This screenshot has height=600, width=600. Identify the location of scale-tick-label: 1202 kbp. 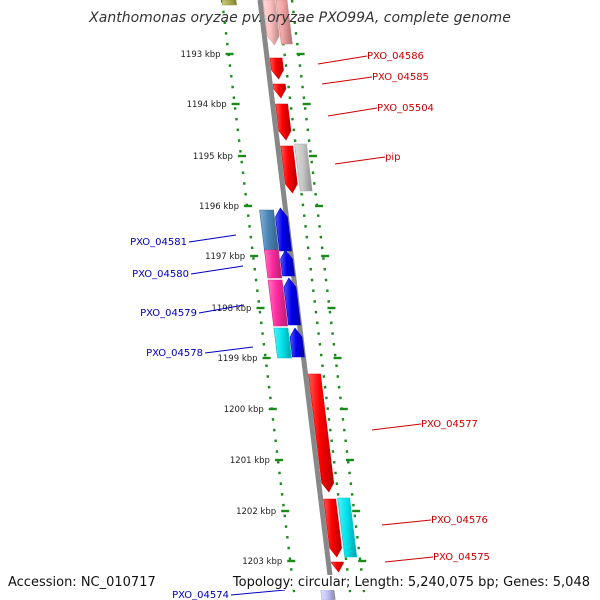
(256, 512).